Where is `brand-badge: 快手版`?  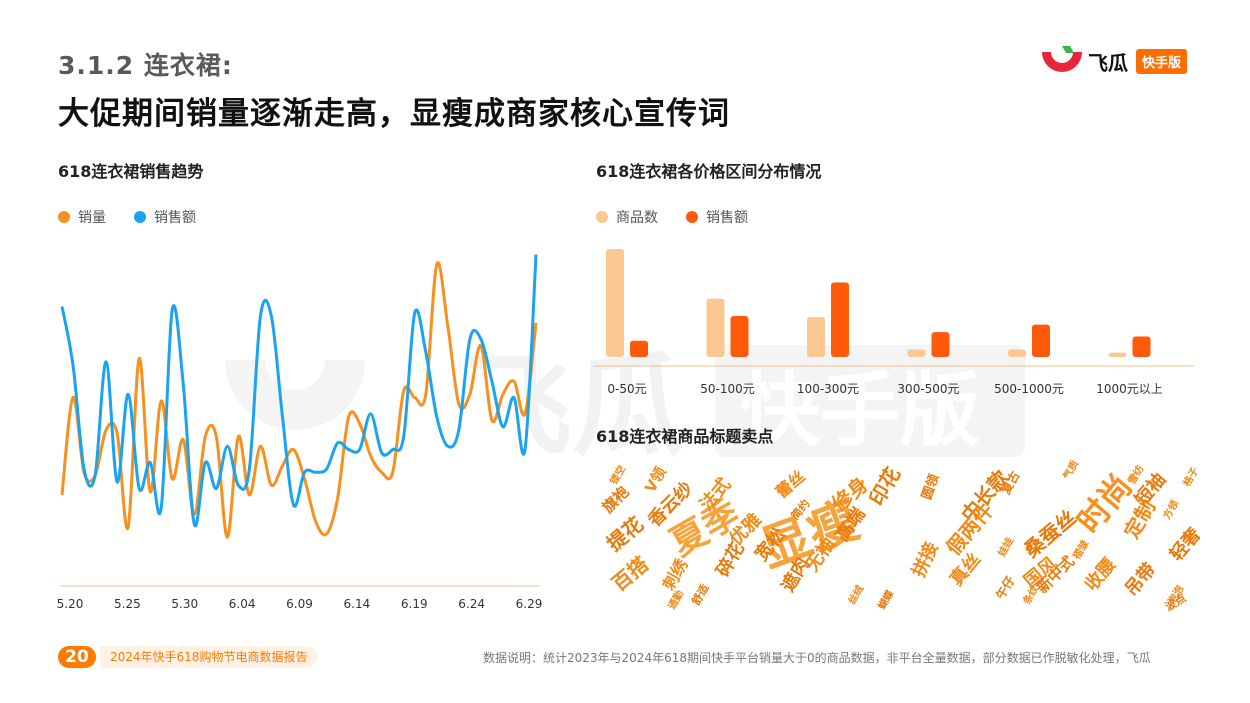 brand-badge: 快手版 is located at coordinates (1162, 61).